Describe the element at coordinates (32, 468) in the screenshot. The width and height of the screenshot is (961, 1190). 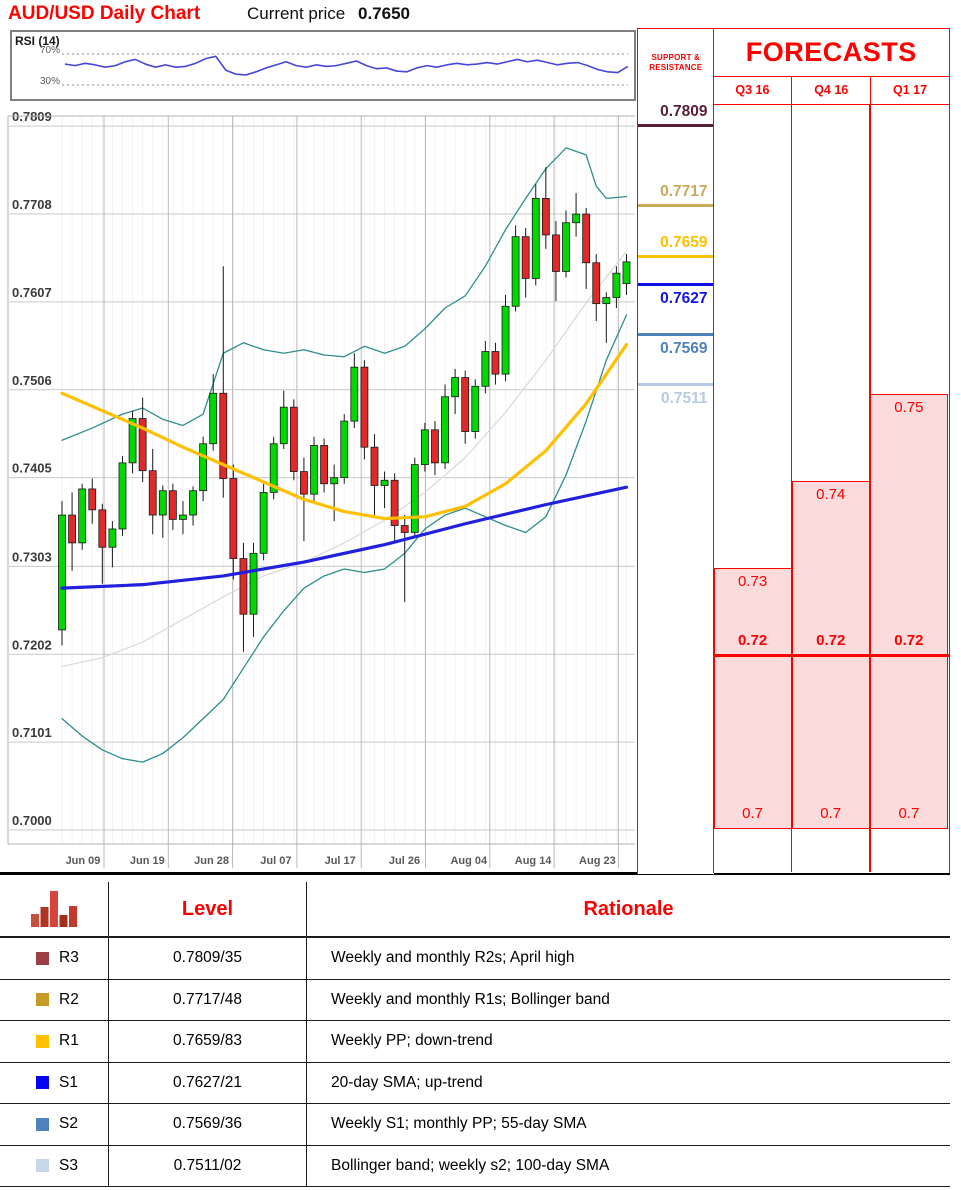
I see `price-axis-label: 0.7405` at that location.